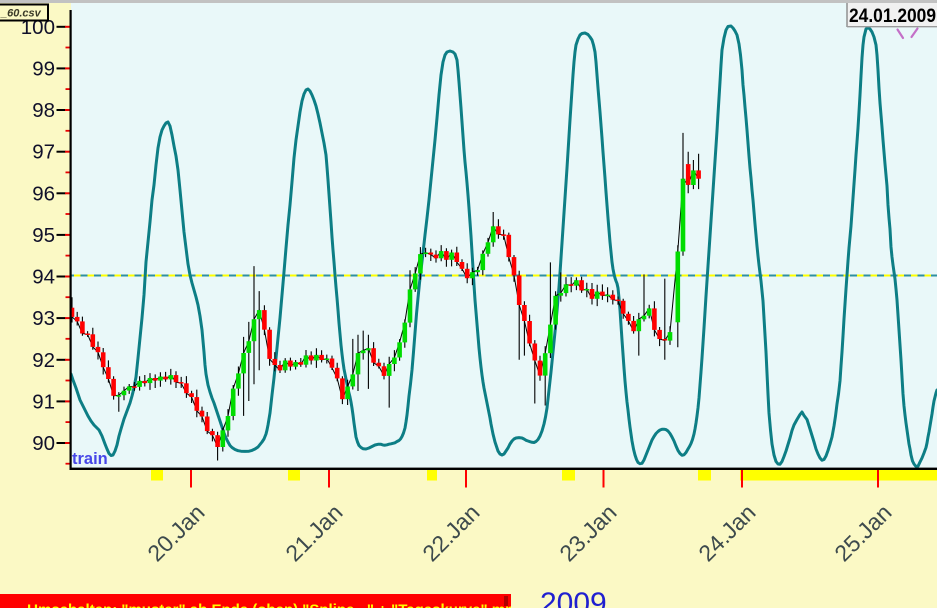 This screenshot has height=608, width=937. Describe the element at coordinates (43, 318) in the screenshot. I see `svg-text: 93` at that location.